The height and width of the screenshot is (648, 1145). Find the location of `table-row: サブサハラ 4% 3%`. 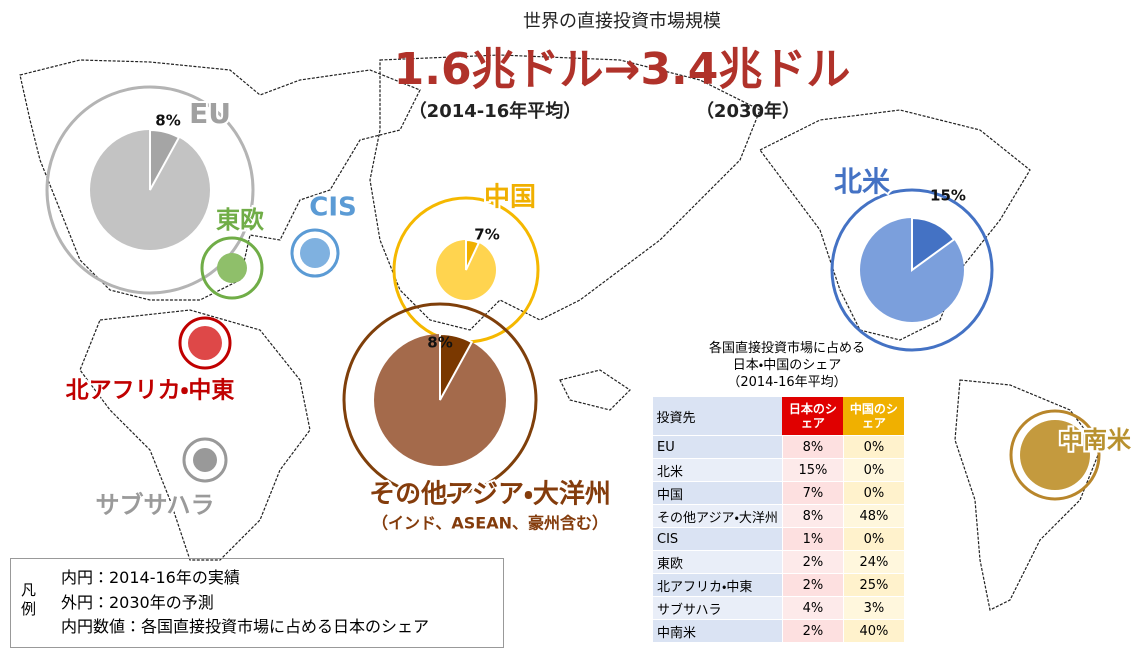

table-row: サブサハラ 4% 3% is located at coordinates (778, 608).